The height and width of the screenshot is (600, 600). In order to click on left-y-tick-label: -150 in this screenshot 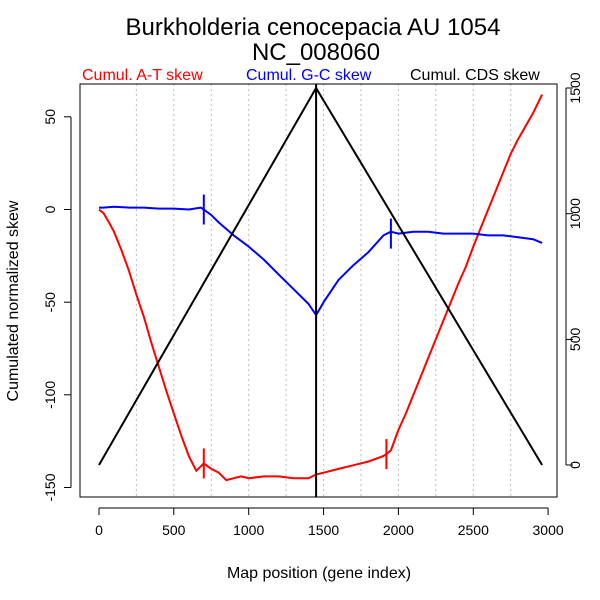, I will do `click(50, 487)`.